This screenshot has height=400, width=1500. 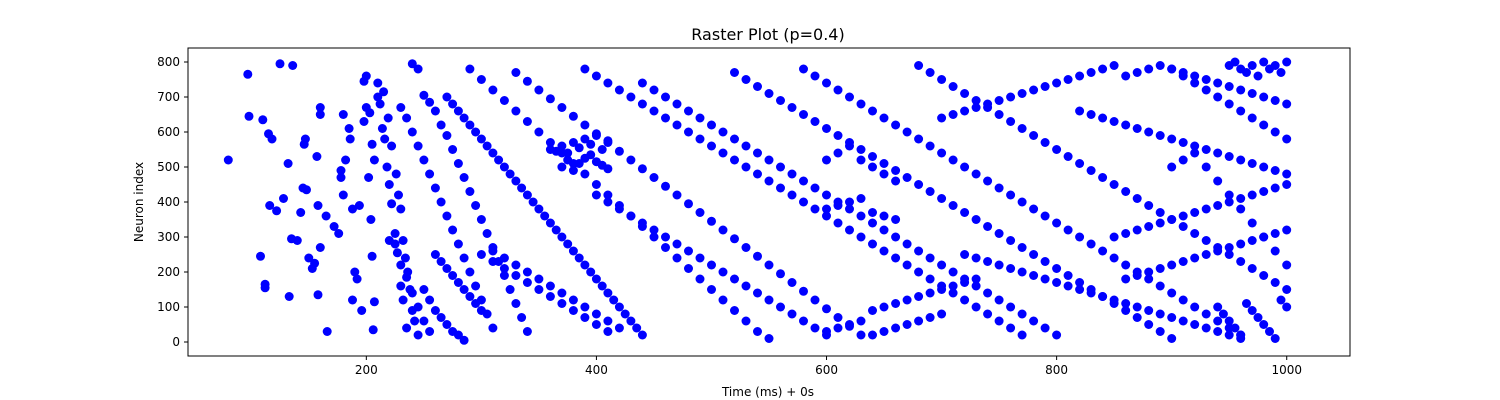 What do you see at coordinates (172, 202) in the screenshot?
I see `y-axis-ticks: 0 100 200 300 400 500 600 700 800` at bounding box center [172, 202].